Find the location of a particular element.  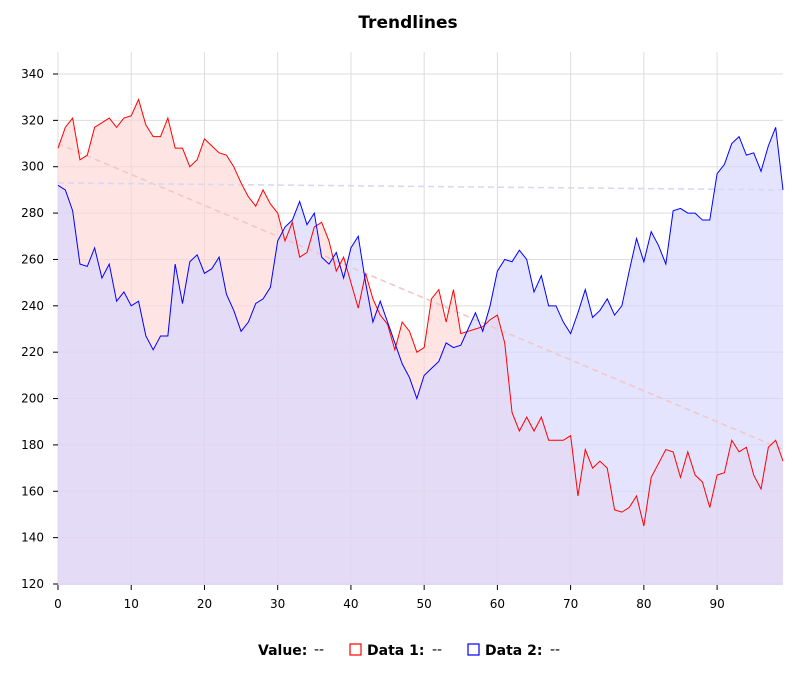

y-tick-label-320: 320 is located at coordinates (32, 120).